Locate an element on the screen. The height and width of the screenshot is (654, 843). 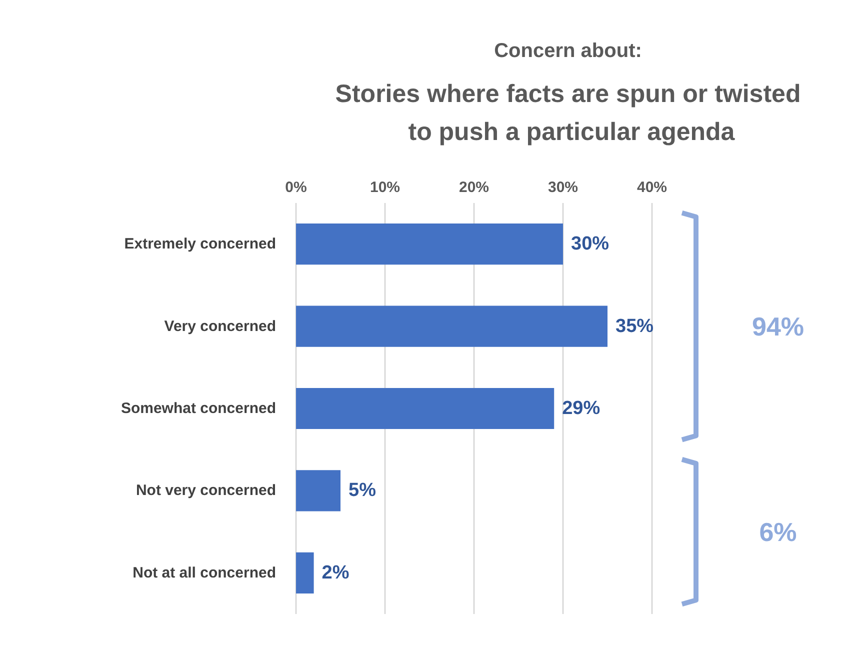
y-tick-label: Somewhat concerned is located at coordinates (198, 408).